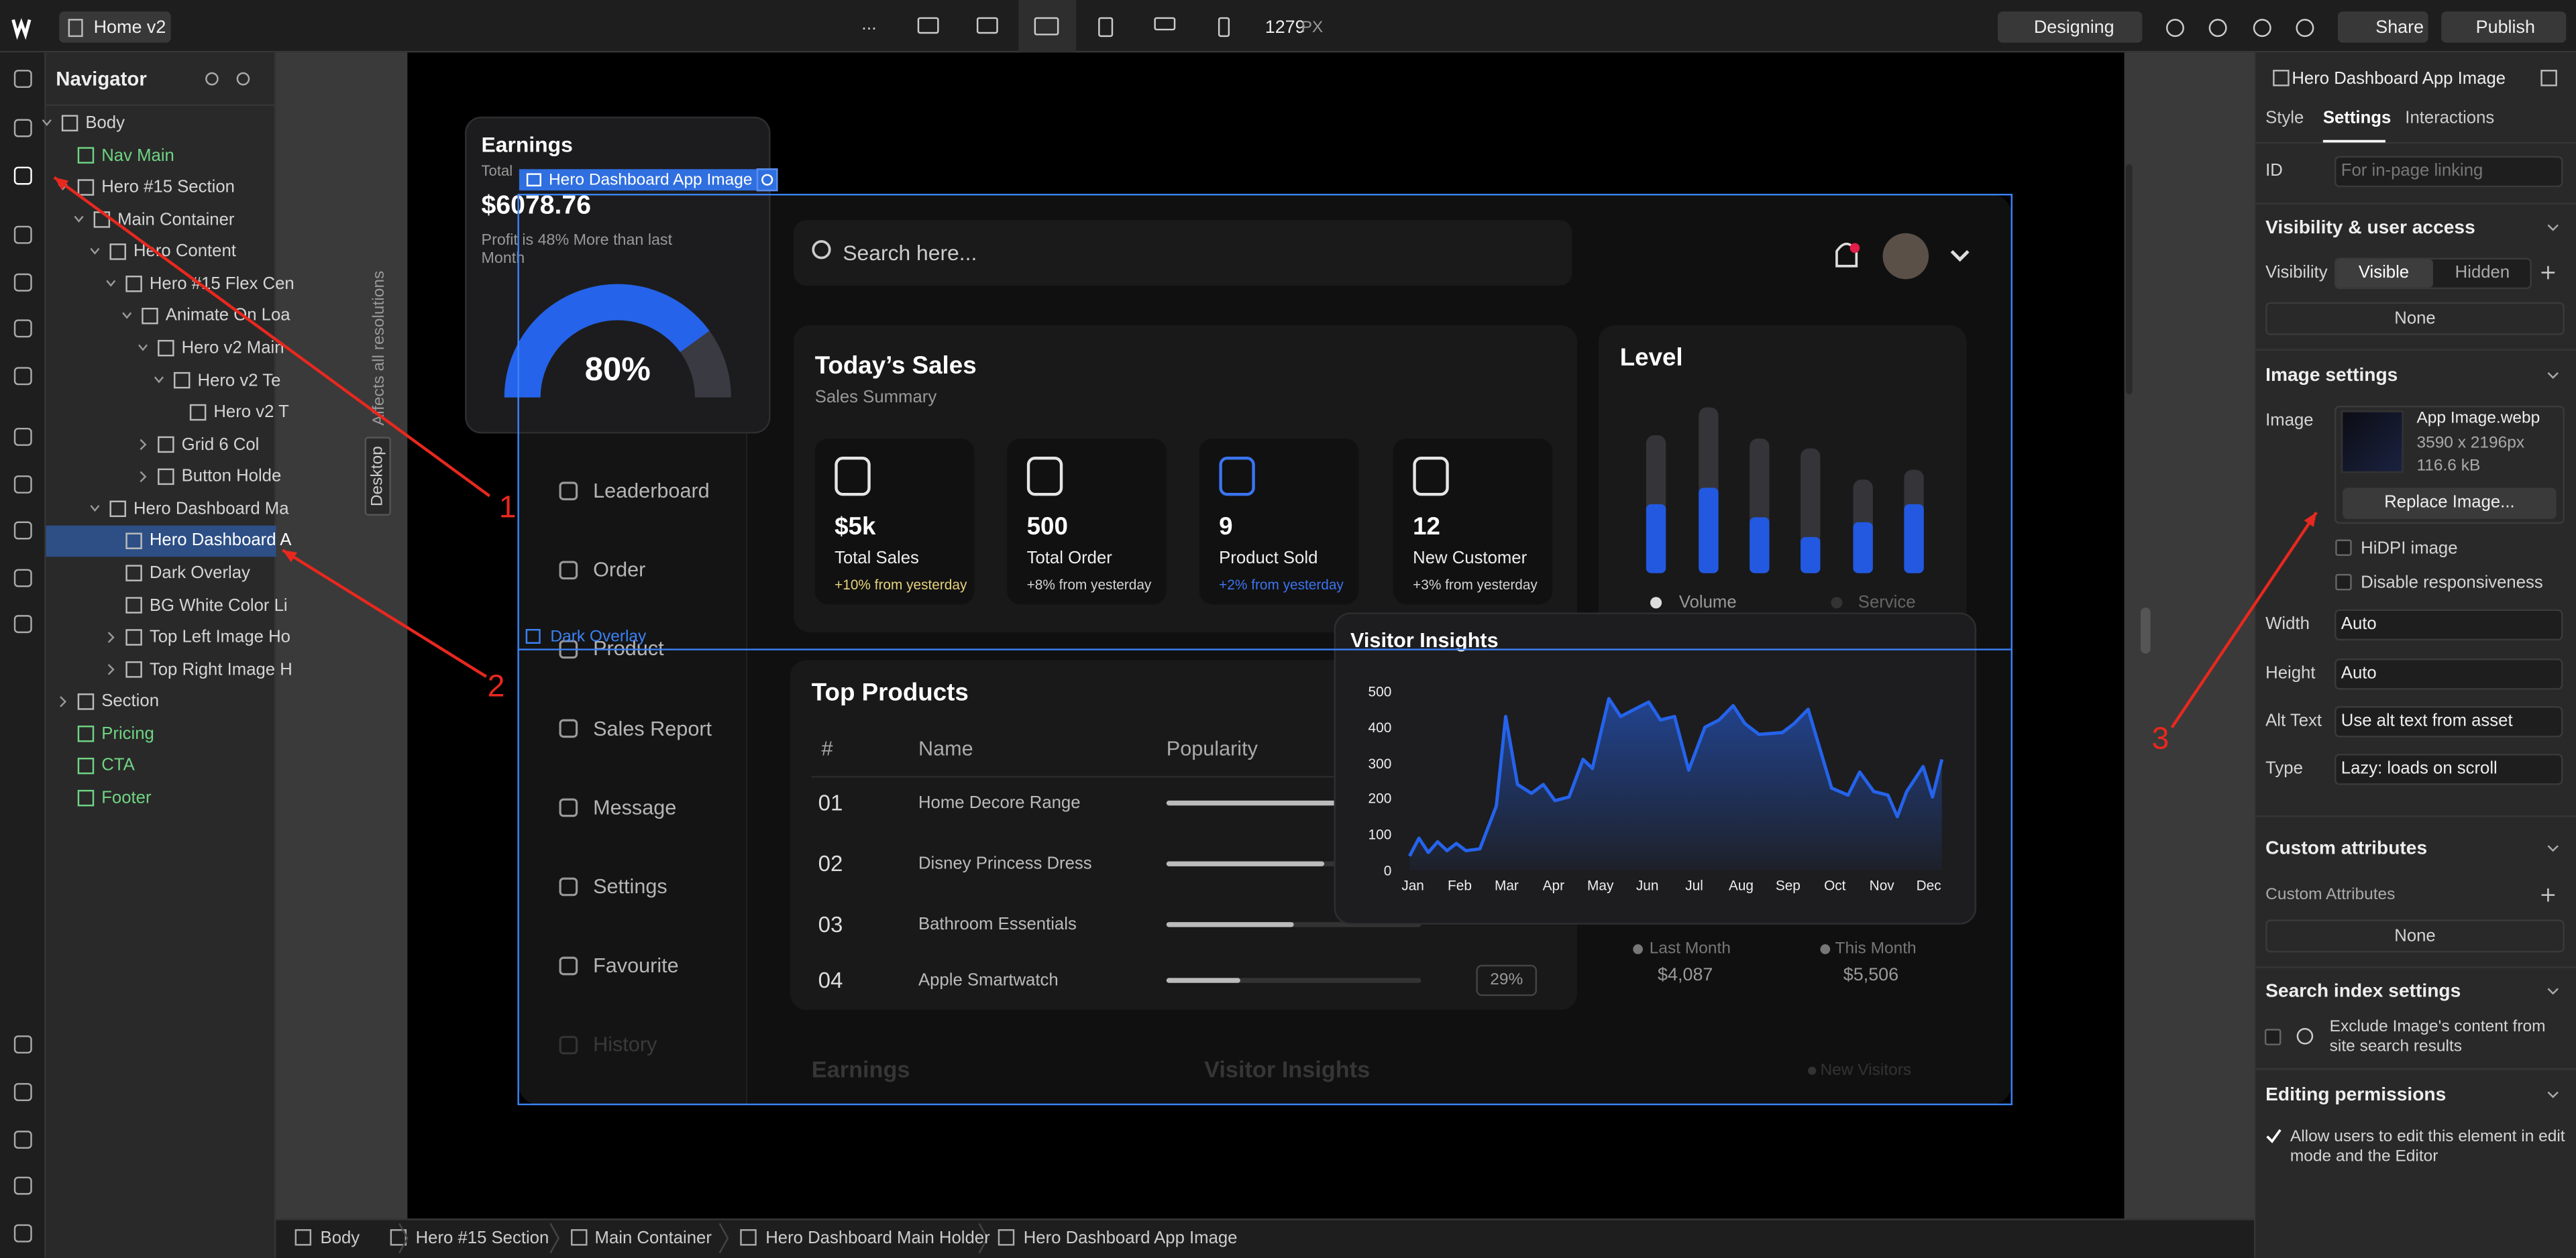 This screenshot has height=1258, width=2576. What do you see at coordinates (2482, 272) in the screenshot?
I see `option: Hidden` at bounding box center [2482, 272].